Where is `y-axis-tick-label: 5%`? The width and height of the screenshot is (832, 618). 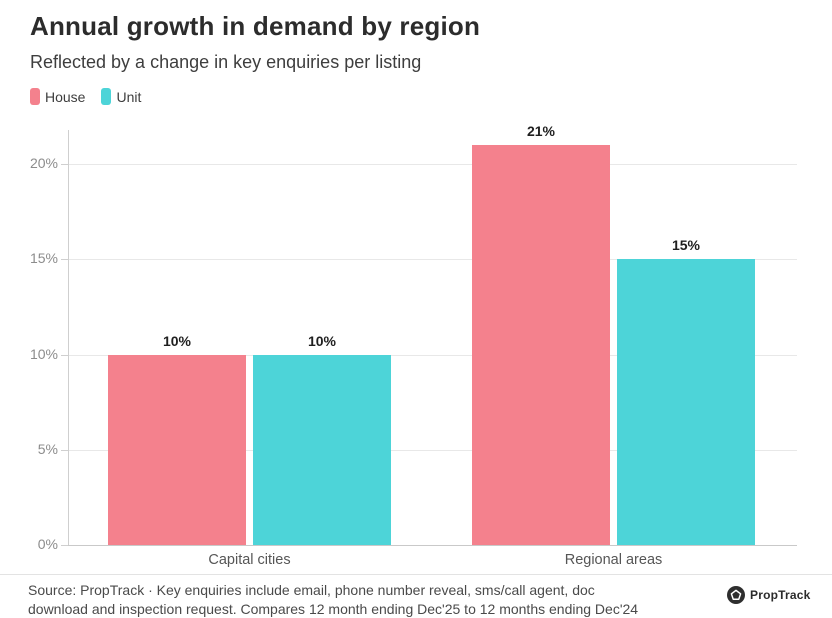 y-axis-tick-label: 5% is located at coordinates (47, 448).